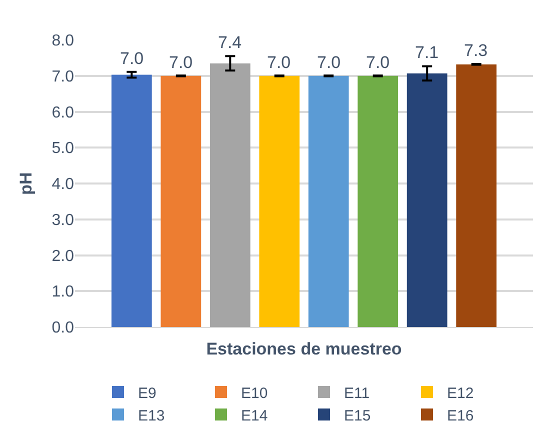 The height and width of the screenshot is (443, 548). What do you see at coordinates (304, 348) in the screenshot?
I see `x-axis-title: Estaciones de muestreo` at bounding box center [304, 348].